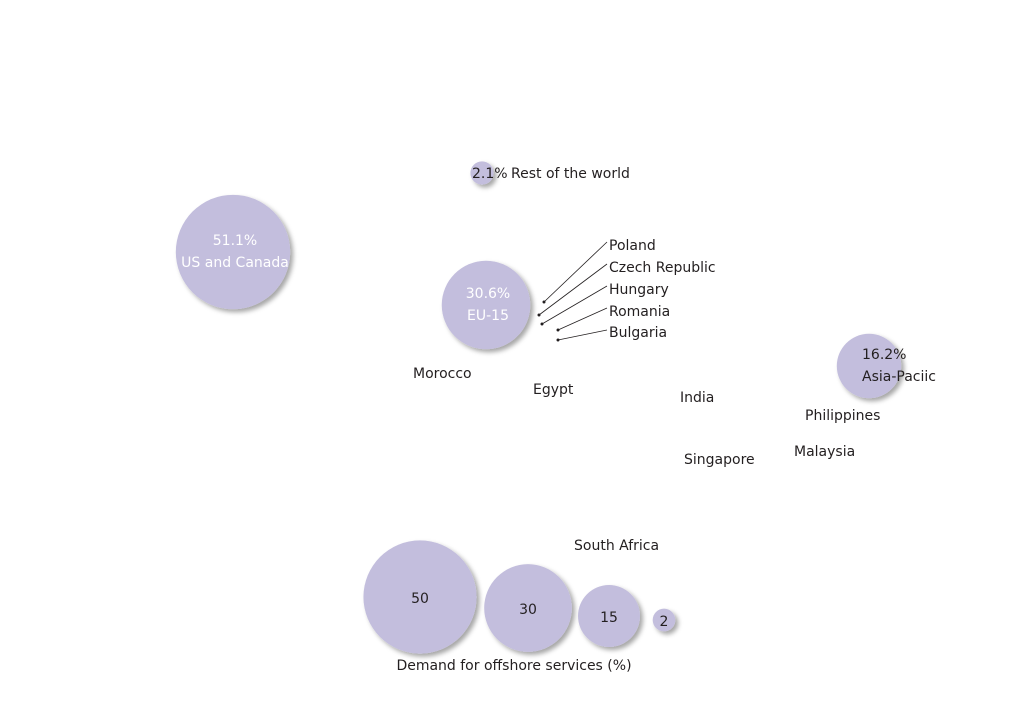 Image resolution: width=1024 pixels, height=728 pixels. Describe the element at coordinates (442, 374) in the screenshot. I see `country-label: Morocco` at that location.